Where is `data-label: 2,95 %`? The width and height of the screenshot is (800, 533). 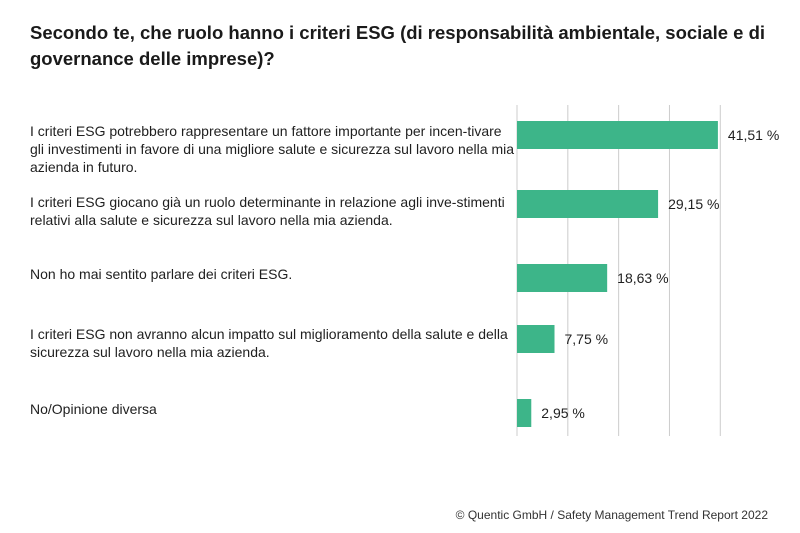 data-label: 2,95 % is located at coordinates (563, 413).